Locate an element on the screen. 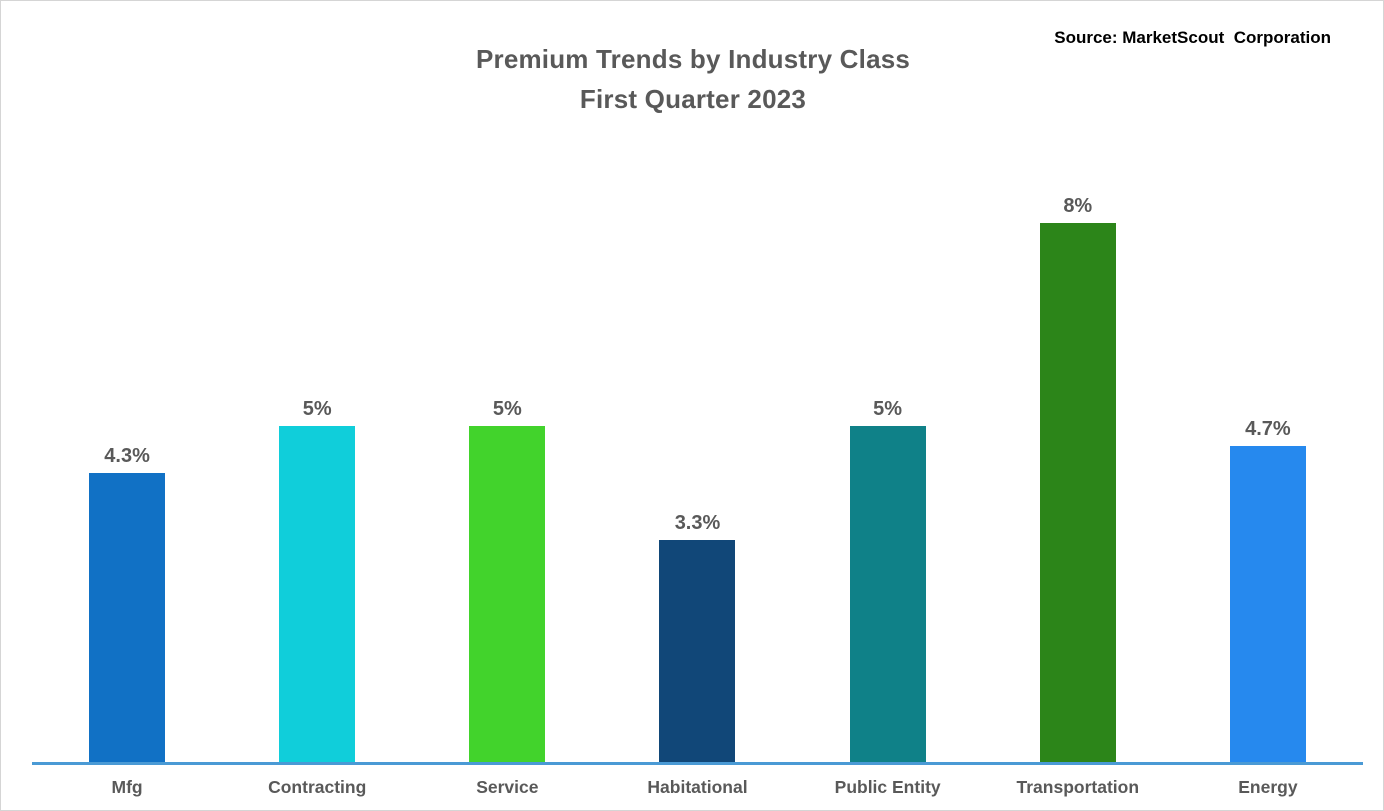 This screenshot has height=811, width=1384. category-label: Habitational is located at coordinates (697, 787).